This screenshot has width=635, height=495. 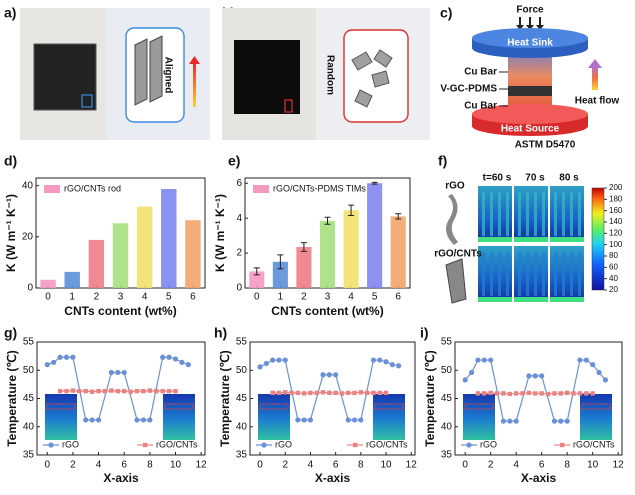 What do you see at coordinates (220, 333) in the screenshot?
I see `panel-label: h)` at bounding box center [220, 333].